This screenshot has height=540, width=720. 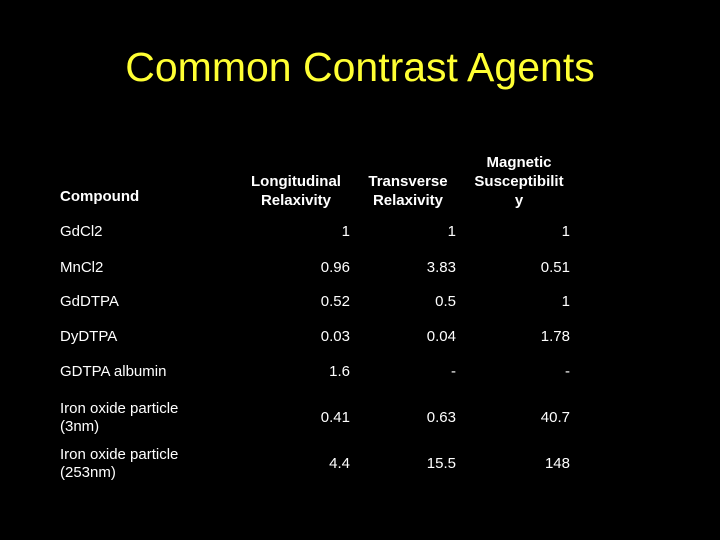 I want to click on column-header-text: Transverse Relaxivity, so click(x=408, y=191).